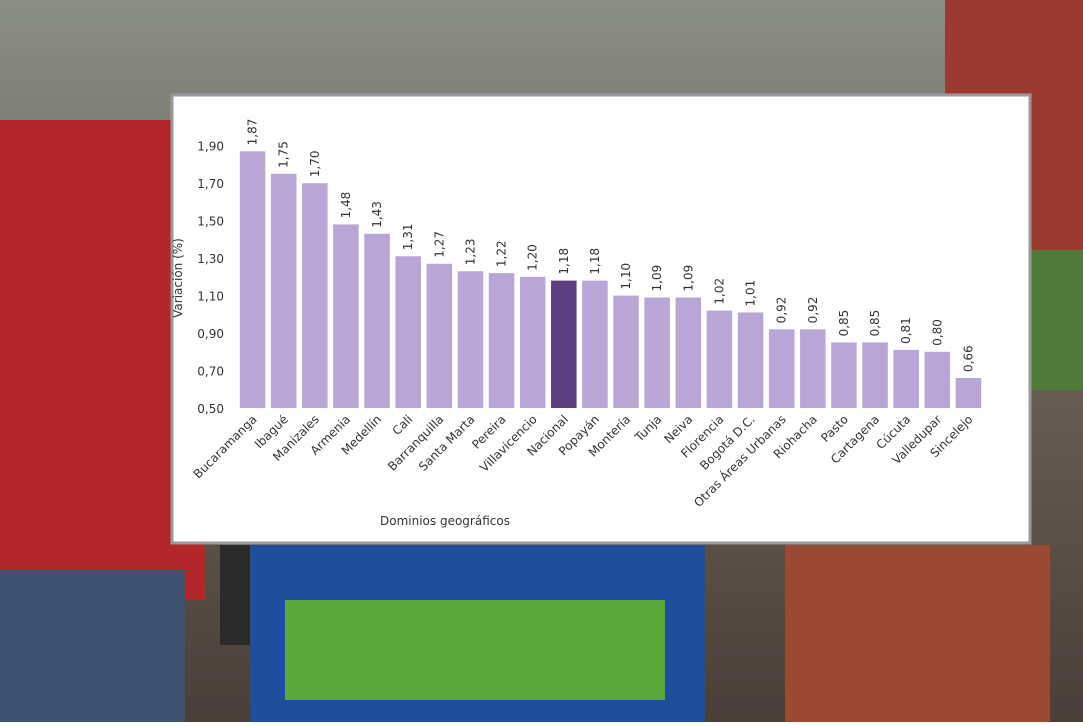 The width and height of the screenshot is (1083, 726). Describe the element at coordinates (937, 332) in the screenshot. I see `value-label: 0,80` at that location.